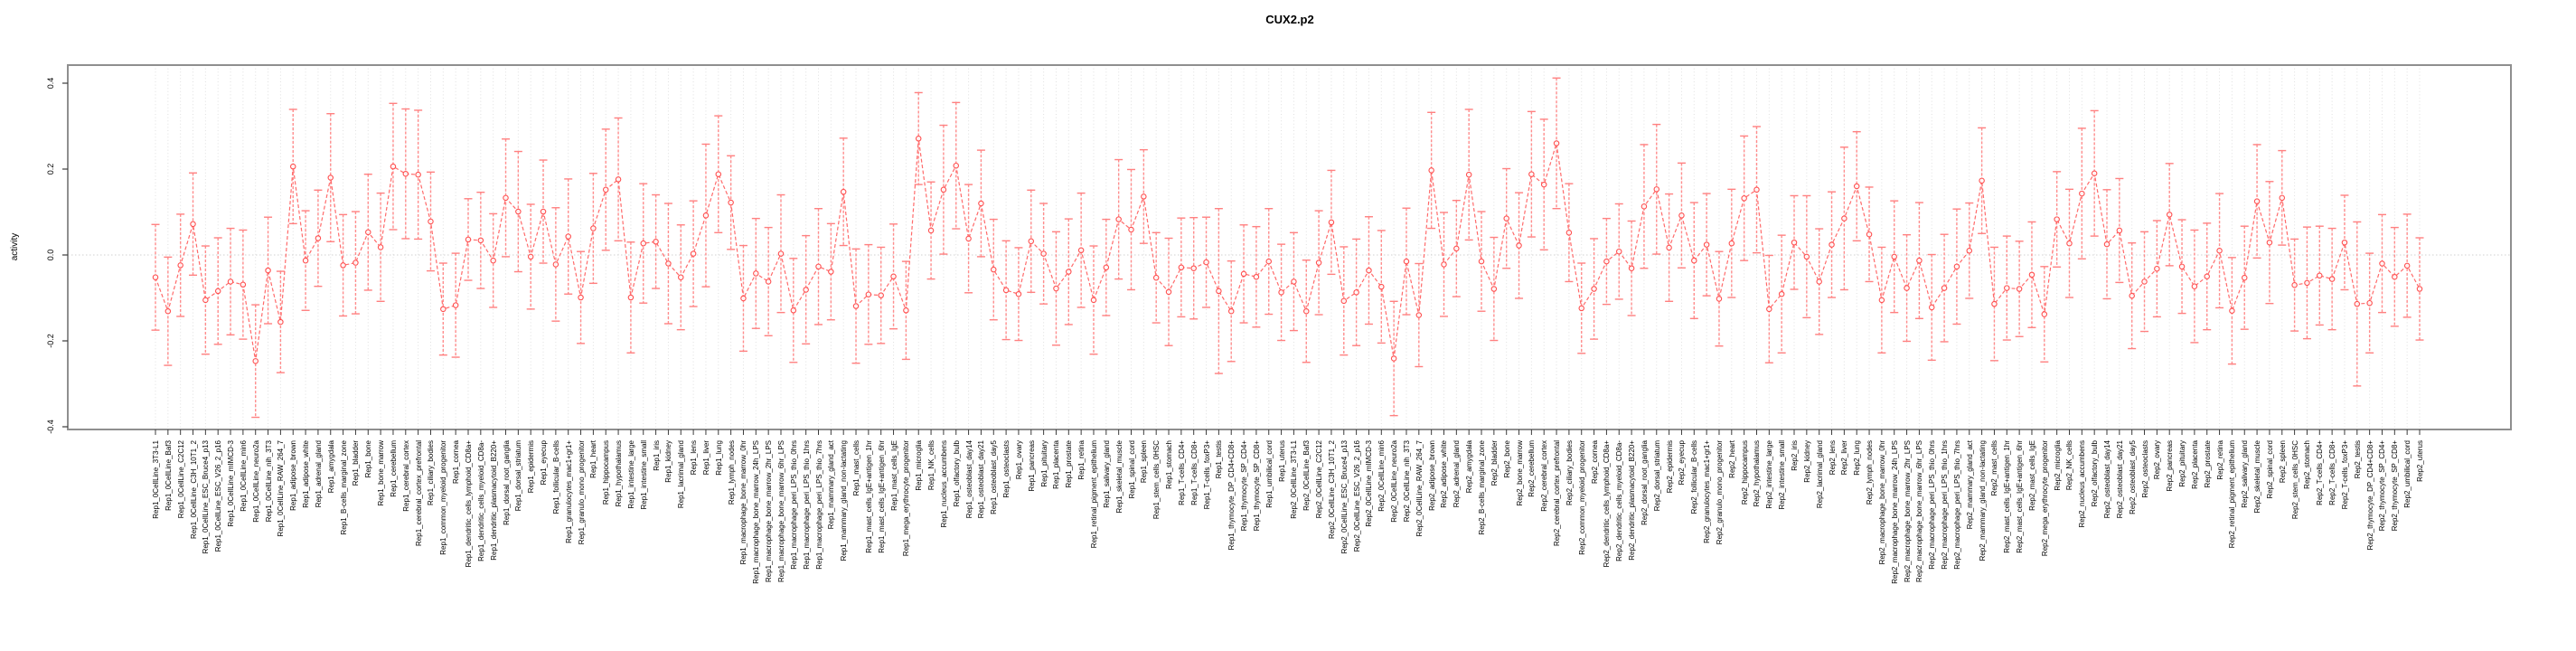 The height and width of the screenshot is (651, 2576). What do you see at coordinates (1881, 502) in the screenshot?
I see `x-tick-label: Rep2_macrophage_bone_marrow_0hr` at bounding box center [1881, 502].